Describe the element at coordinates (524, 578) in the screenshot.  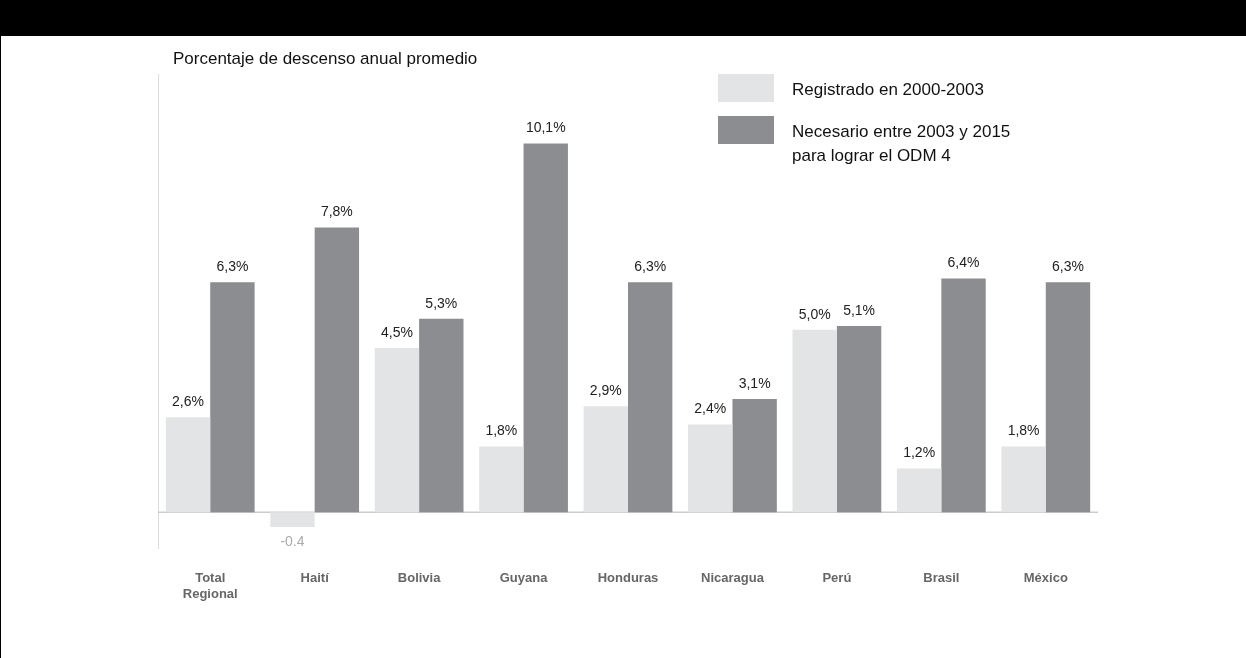
I see `x-tick-label: Guyana` at that location.